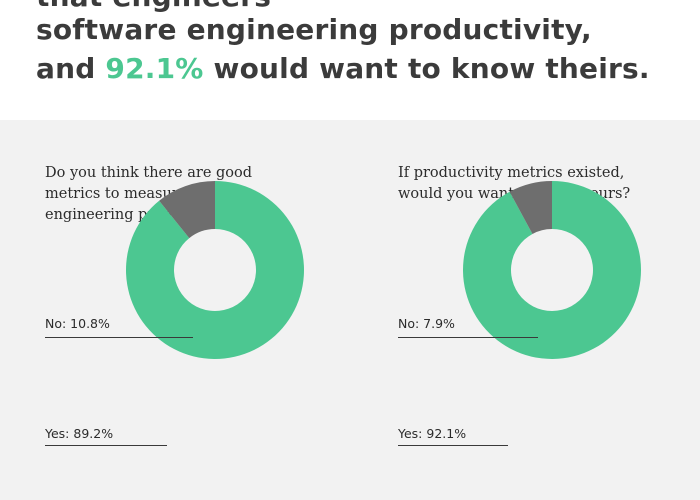  I want to click on headline-highlight: 92.1%, so click(154, 68).